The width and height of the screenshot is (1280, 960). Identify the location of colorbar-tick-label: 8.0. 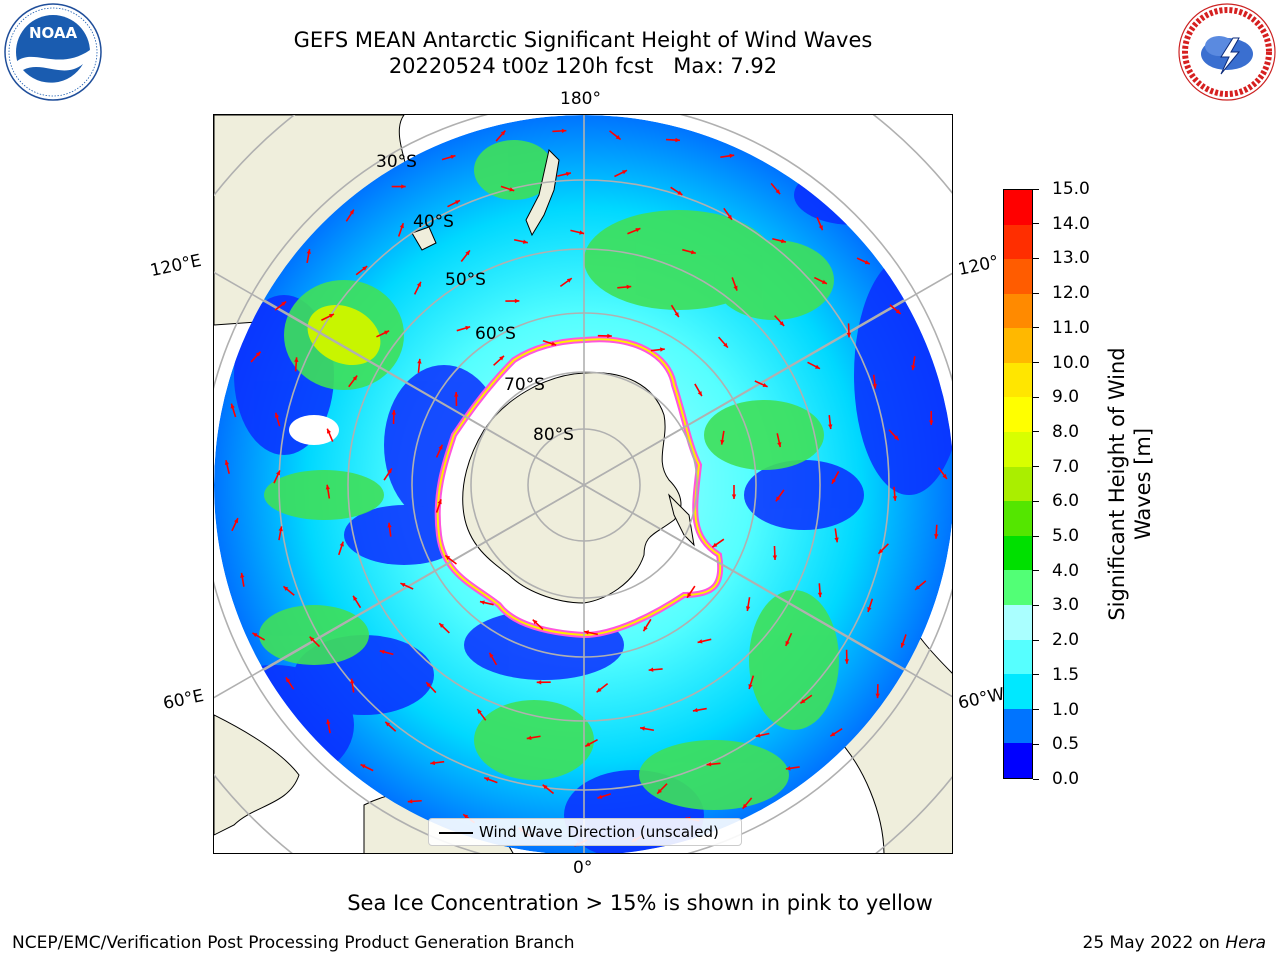
(1066, 431).